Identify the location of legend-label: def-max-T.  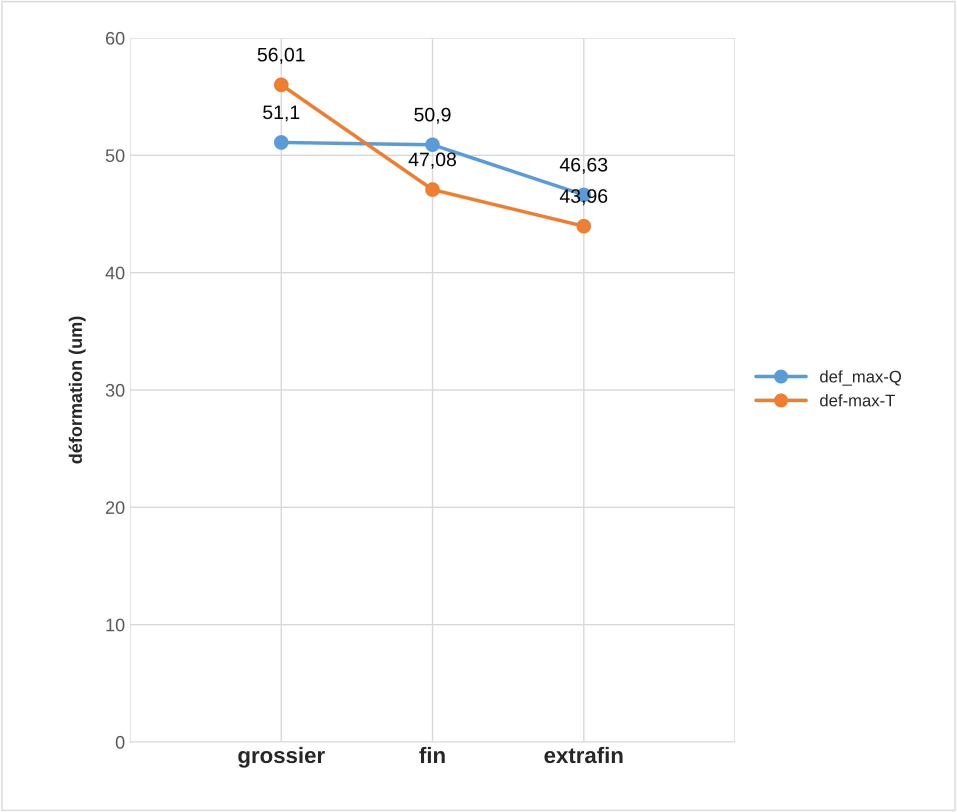
(857, 400).